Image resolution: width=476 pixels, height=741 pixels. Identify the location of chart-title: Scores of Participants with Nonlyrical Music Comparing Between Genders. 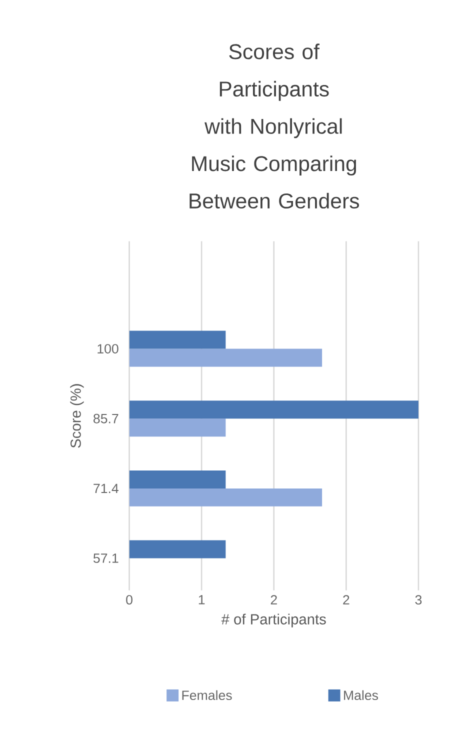
(275, 126).